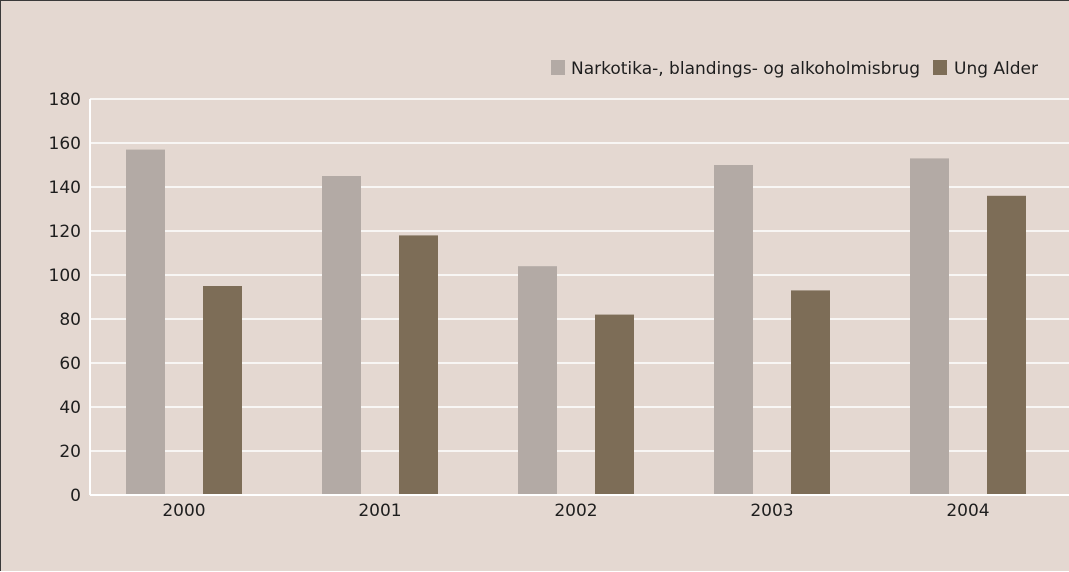 This screenshot has width=1069, height=572. I want to click on bar-ung-alder-2001, so click(418, 365).